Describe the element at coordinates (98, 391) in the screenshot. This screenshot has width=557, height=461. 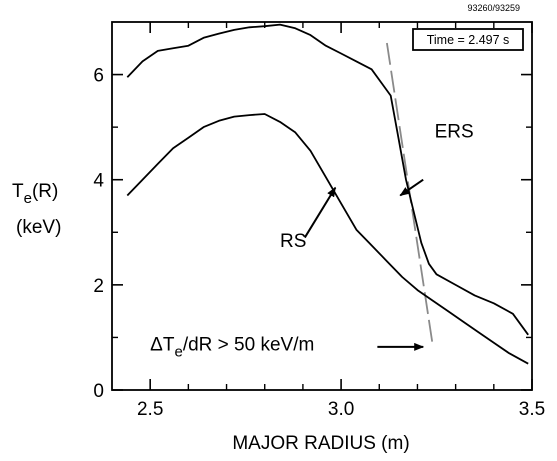
I see `y-tick-label: 0` at that location.